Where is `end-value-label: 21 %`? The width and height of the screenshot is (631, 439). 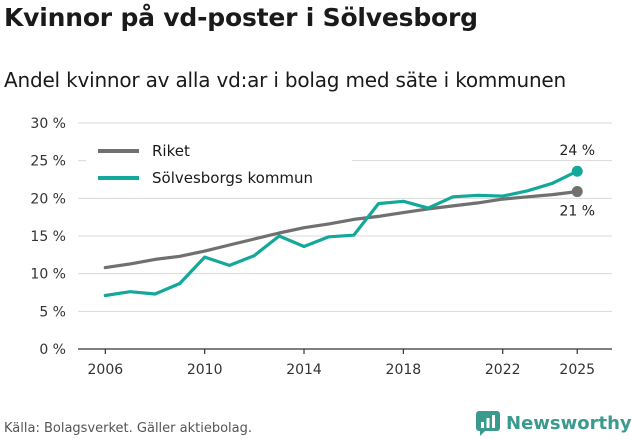
end-value-label: 21 % is located at coordinates (577, 212).